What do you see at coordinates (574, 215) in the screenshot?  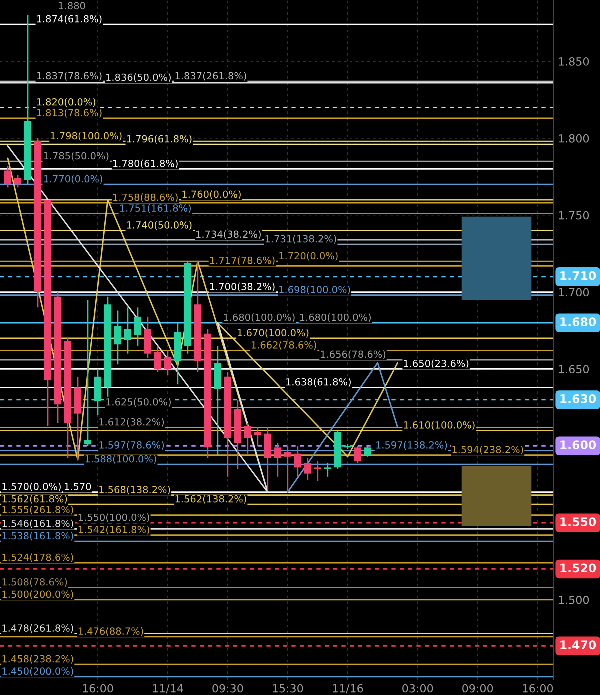 I see `y-tick-label: 1.750` at bounding box center [574, 215].